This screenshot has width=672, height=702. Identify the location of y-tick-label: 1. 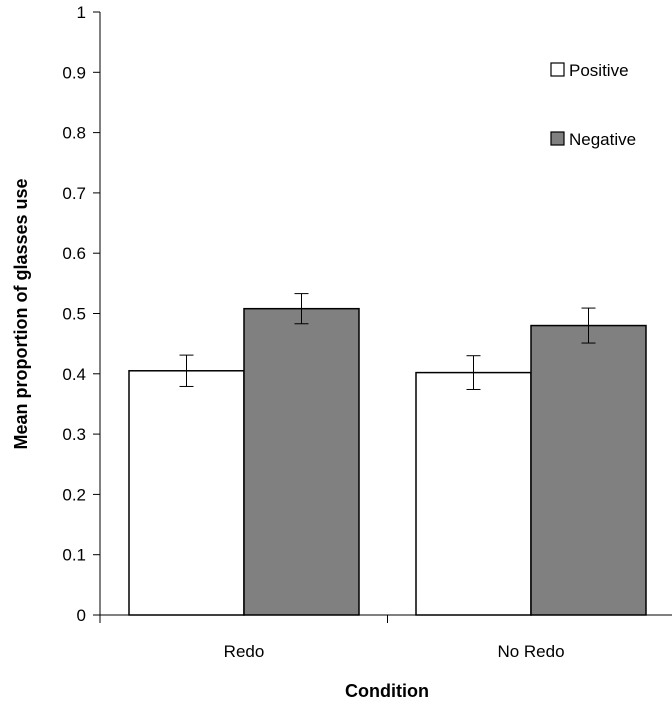
(81, 12).